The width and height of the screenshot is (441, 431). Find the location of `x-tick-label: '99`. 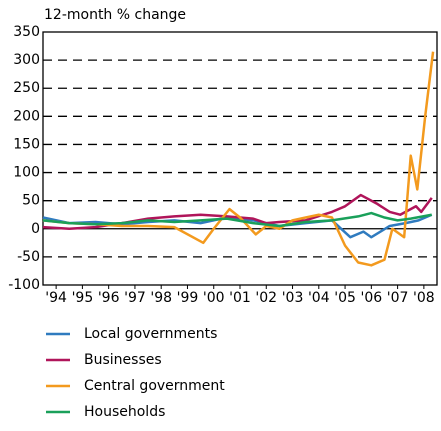

x-tick-label: '99 is located at coordinates (188, 298).